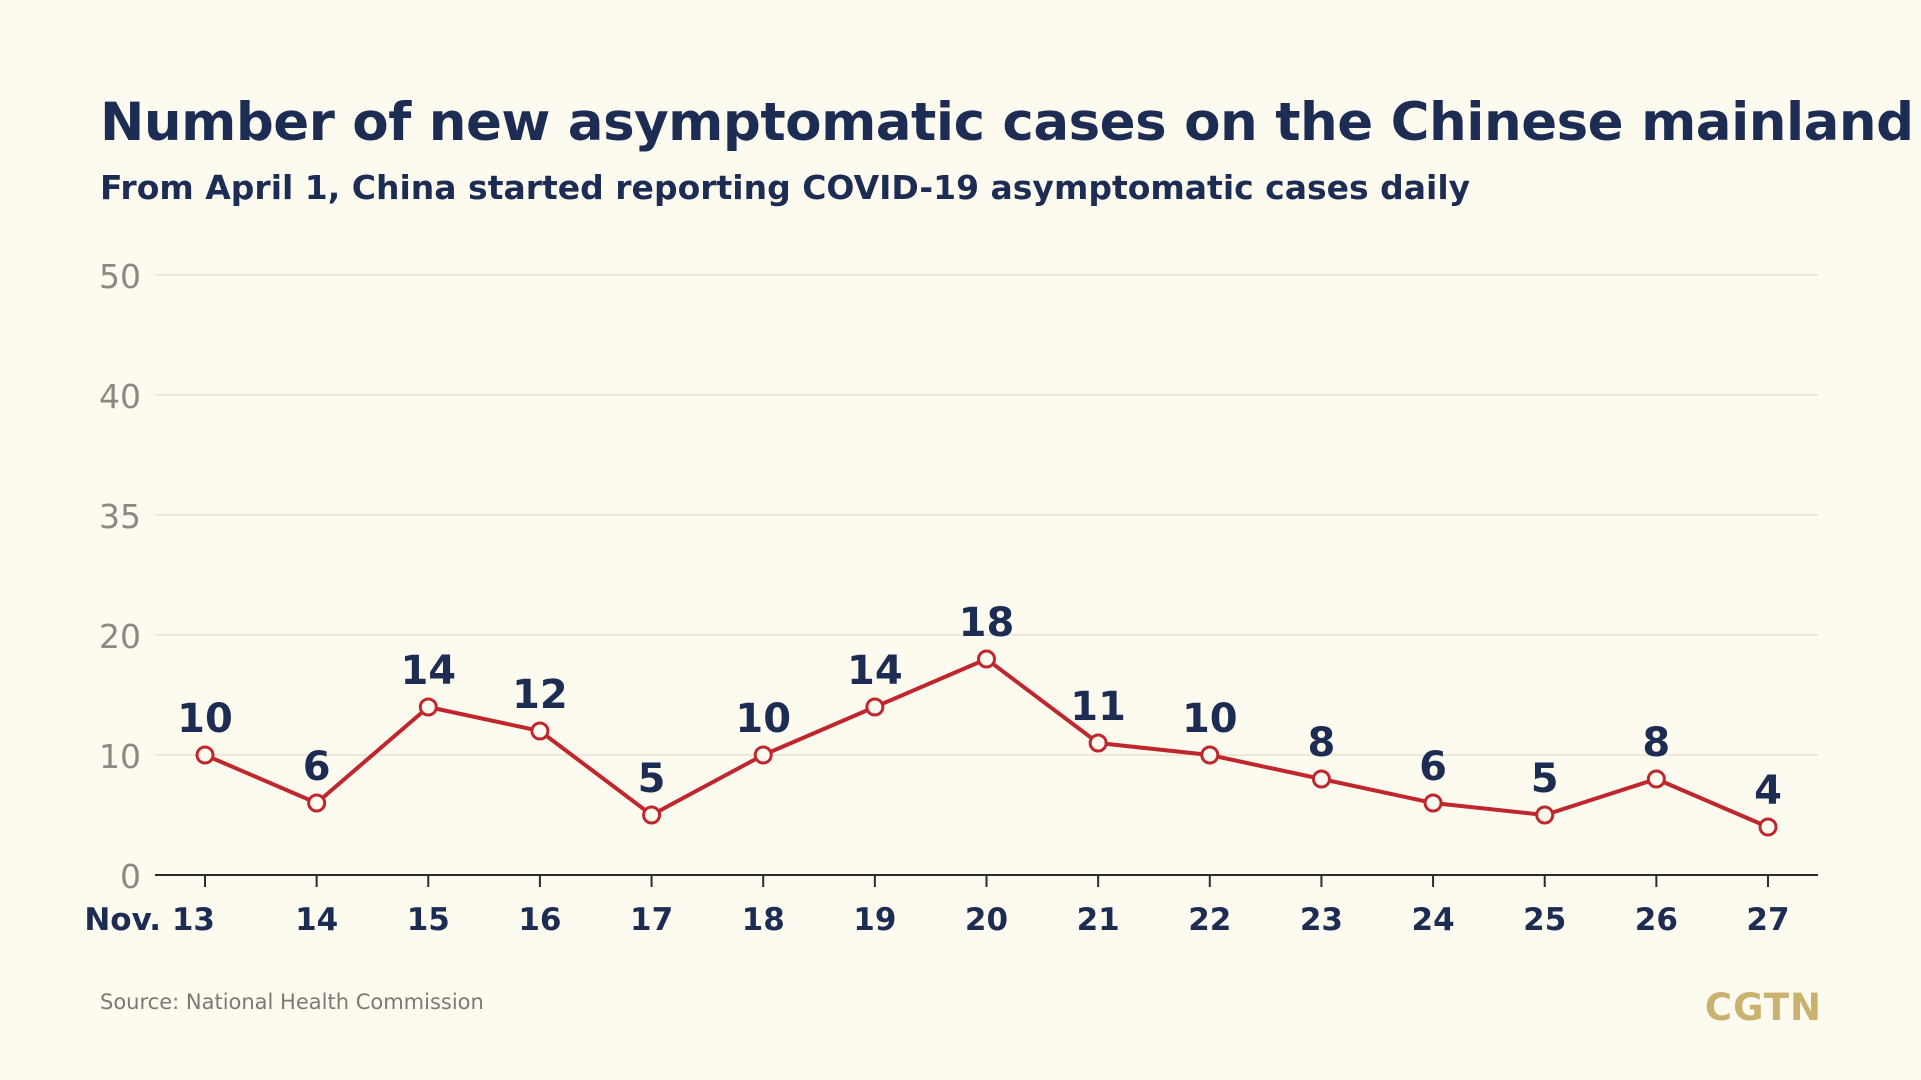  What do you see at coordinates (120, 636) in the screenshot?
I see `y-tick-label: 20` at bounding box center [120, 636].